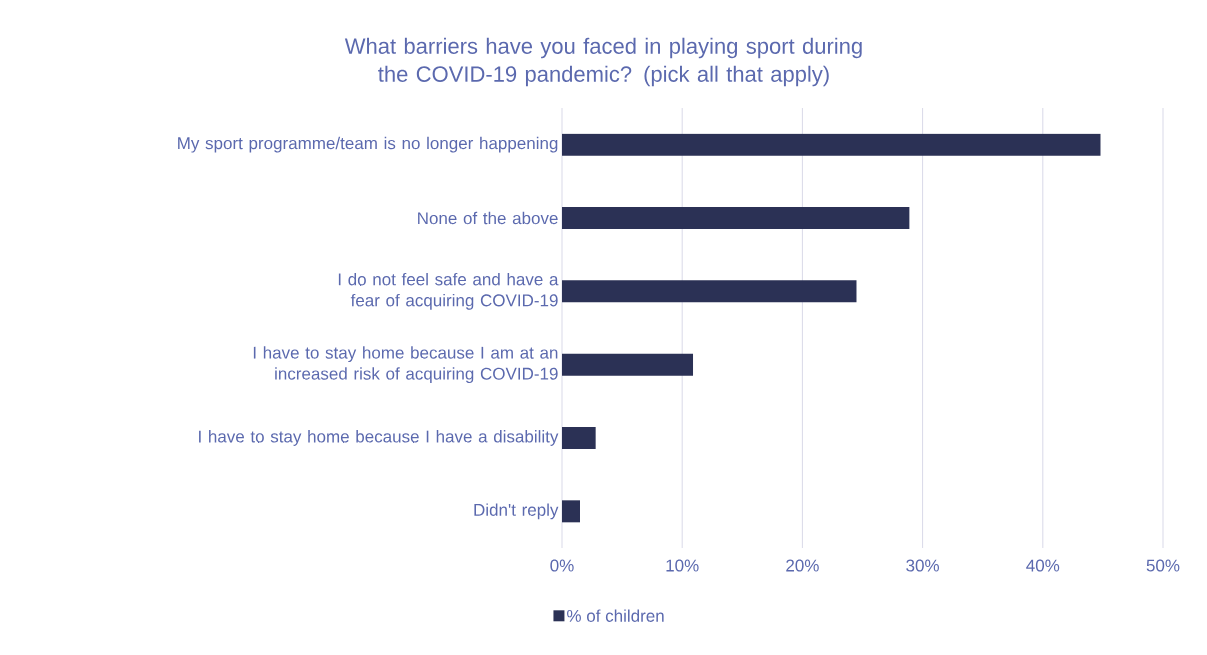  What do you see at coordinates (516, 511) in the screenshot?
I see `y-tick-label: Didn't reply` at bounding box center [516, 511].